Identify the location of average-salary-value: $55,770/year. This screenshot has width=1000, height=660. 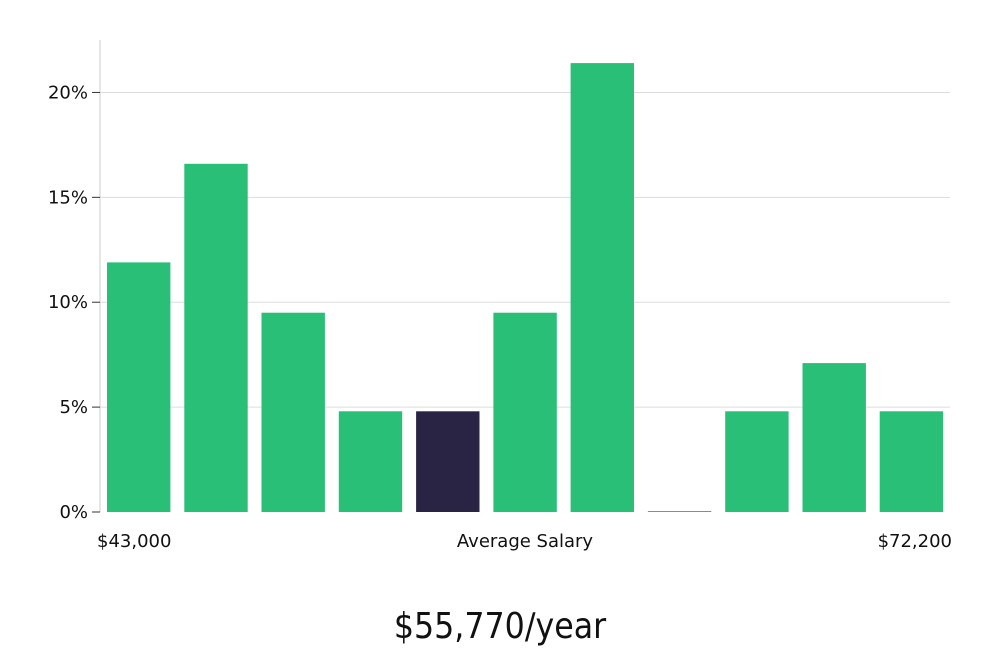
(500, 626).